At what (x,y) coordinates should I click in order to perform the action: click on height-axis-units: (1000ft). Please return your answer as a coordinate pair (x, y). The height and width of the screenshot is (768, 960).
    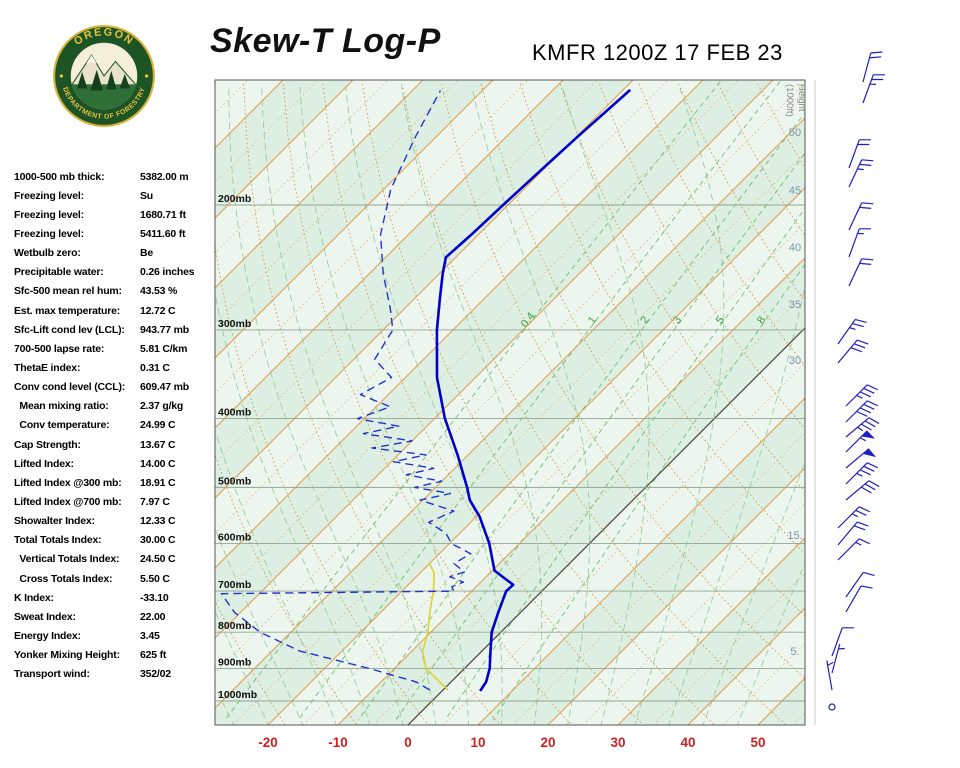
    Looking at the image, I should click on (789, 100).